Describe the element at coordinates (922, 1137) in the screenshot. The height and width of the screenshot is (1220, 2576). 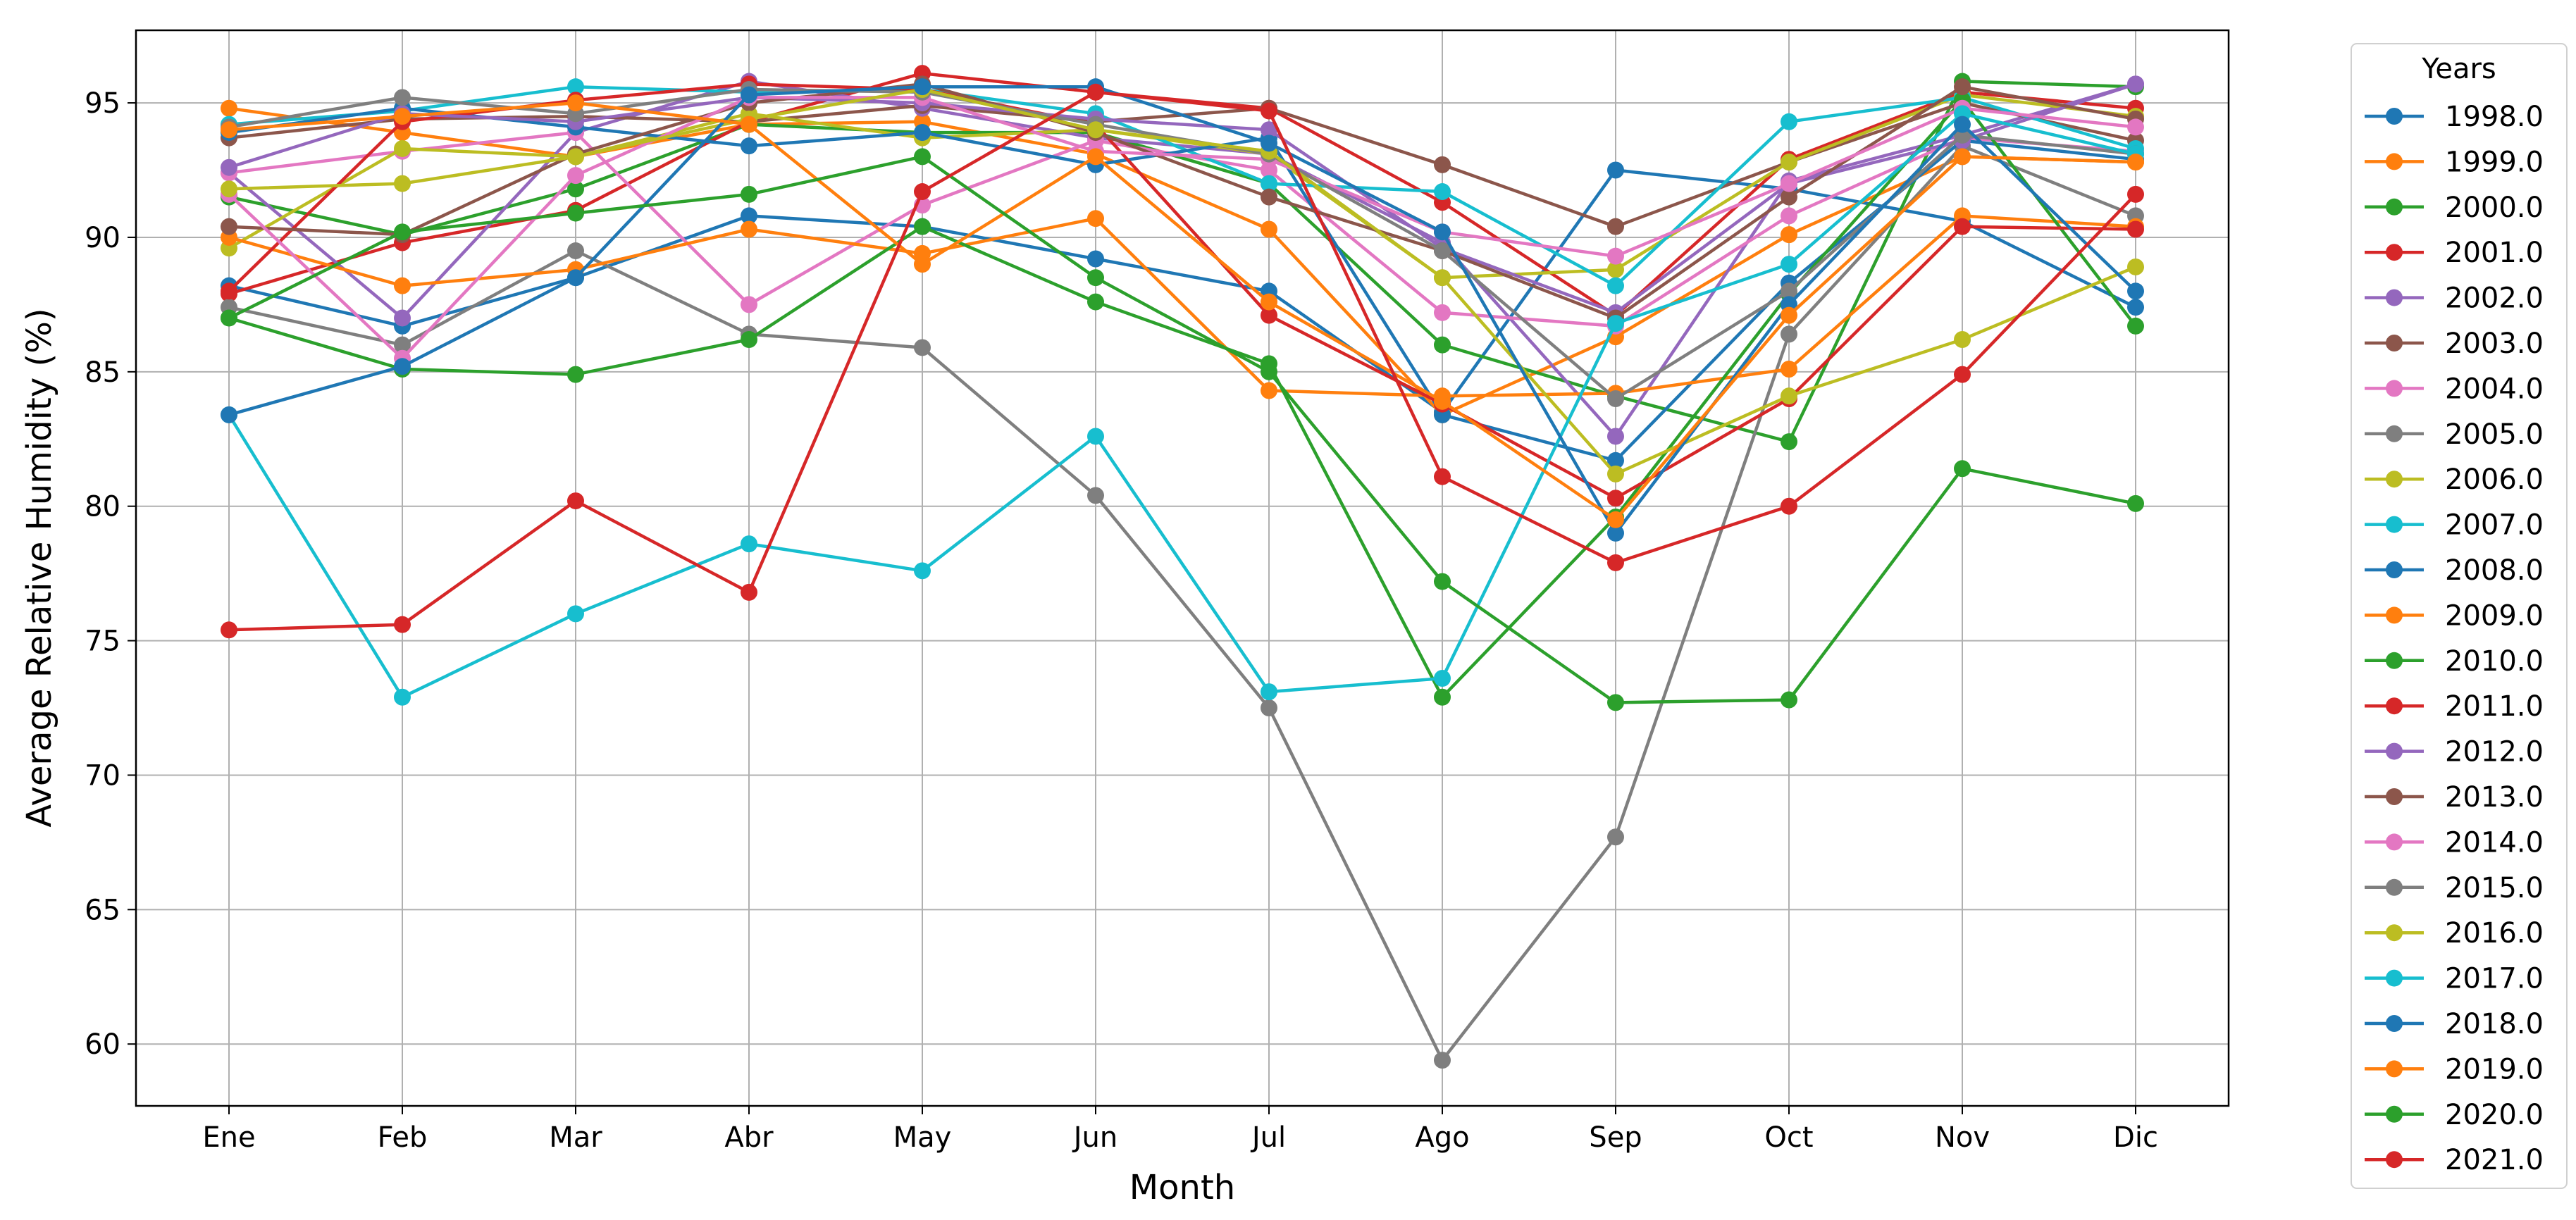
I see `x-tick-label: May` at that location.